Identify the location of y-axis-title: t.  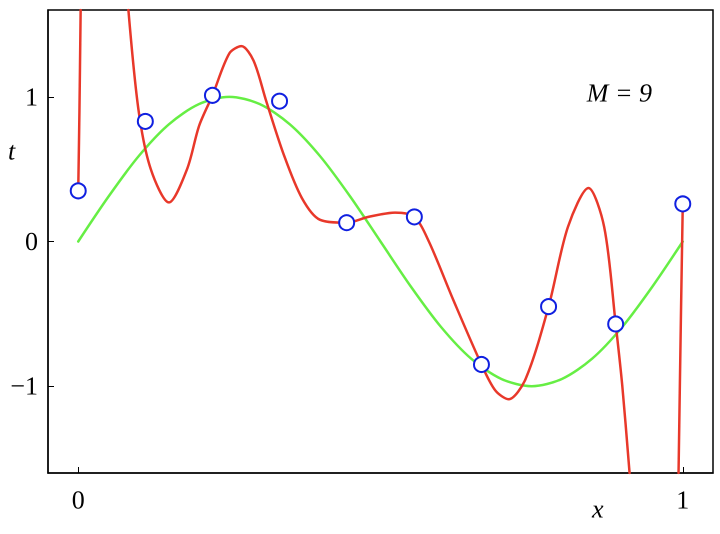
(12, 151).